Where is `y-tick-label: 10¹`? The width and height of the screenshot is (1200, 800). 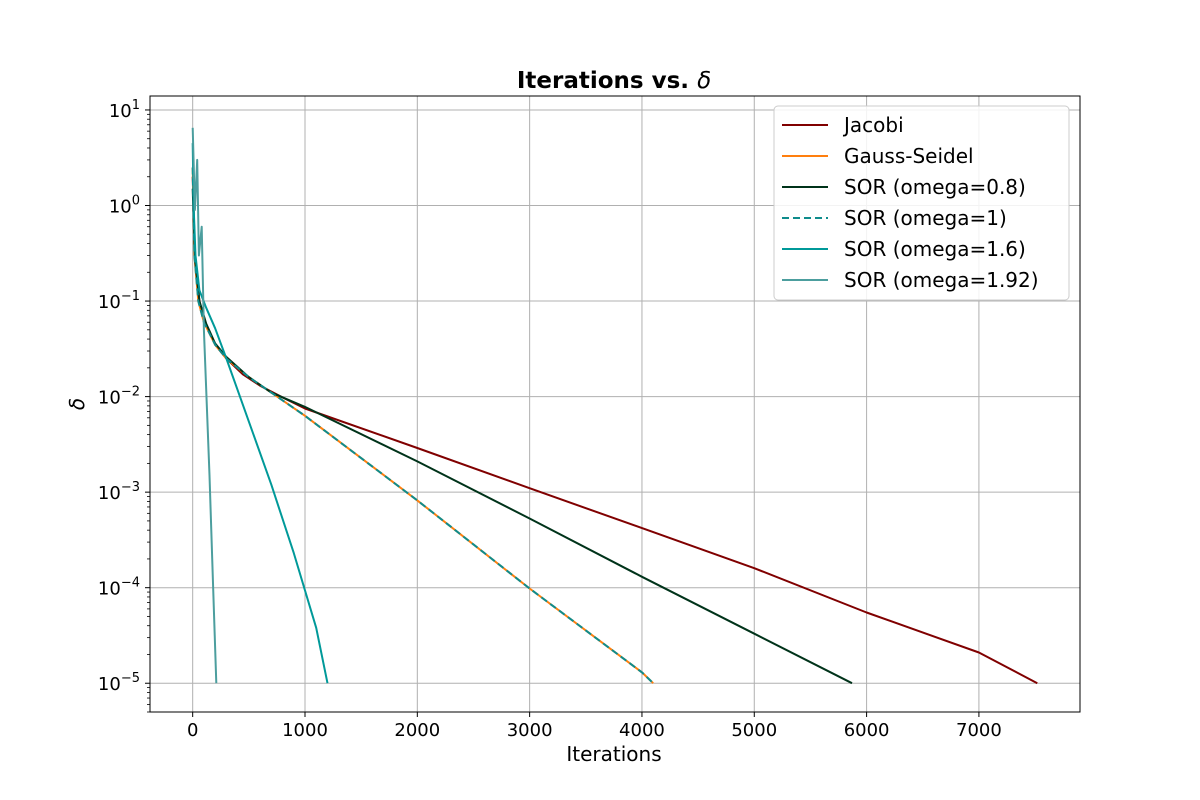 y-tick-label: 10¹ is located at coordinates (124, 110).